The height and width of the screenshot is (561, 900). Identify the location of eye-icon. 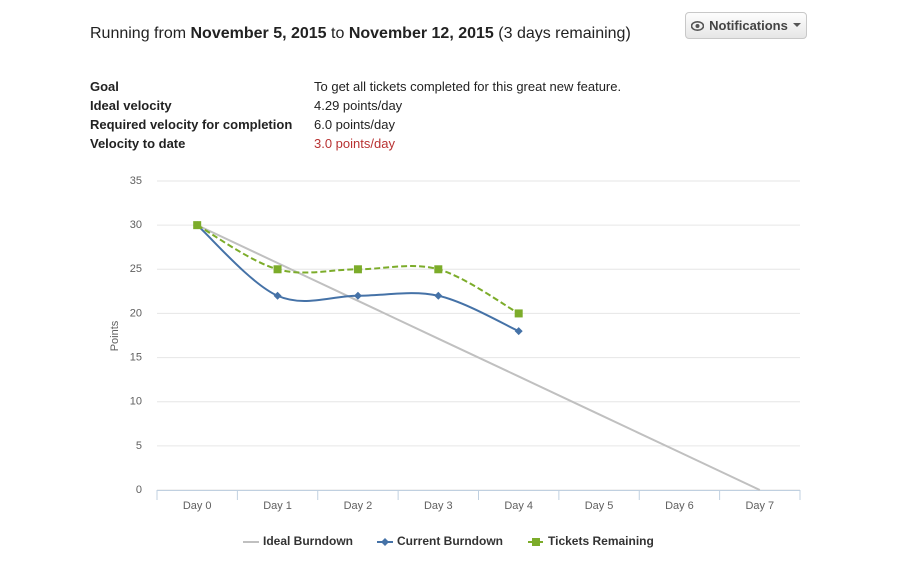
(698, 25).